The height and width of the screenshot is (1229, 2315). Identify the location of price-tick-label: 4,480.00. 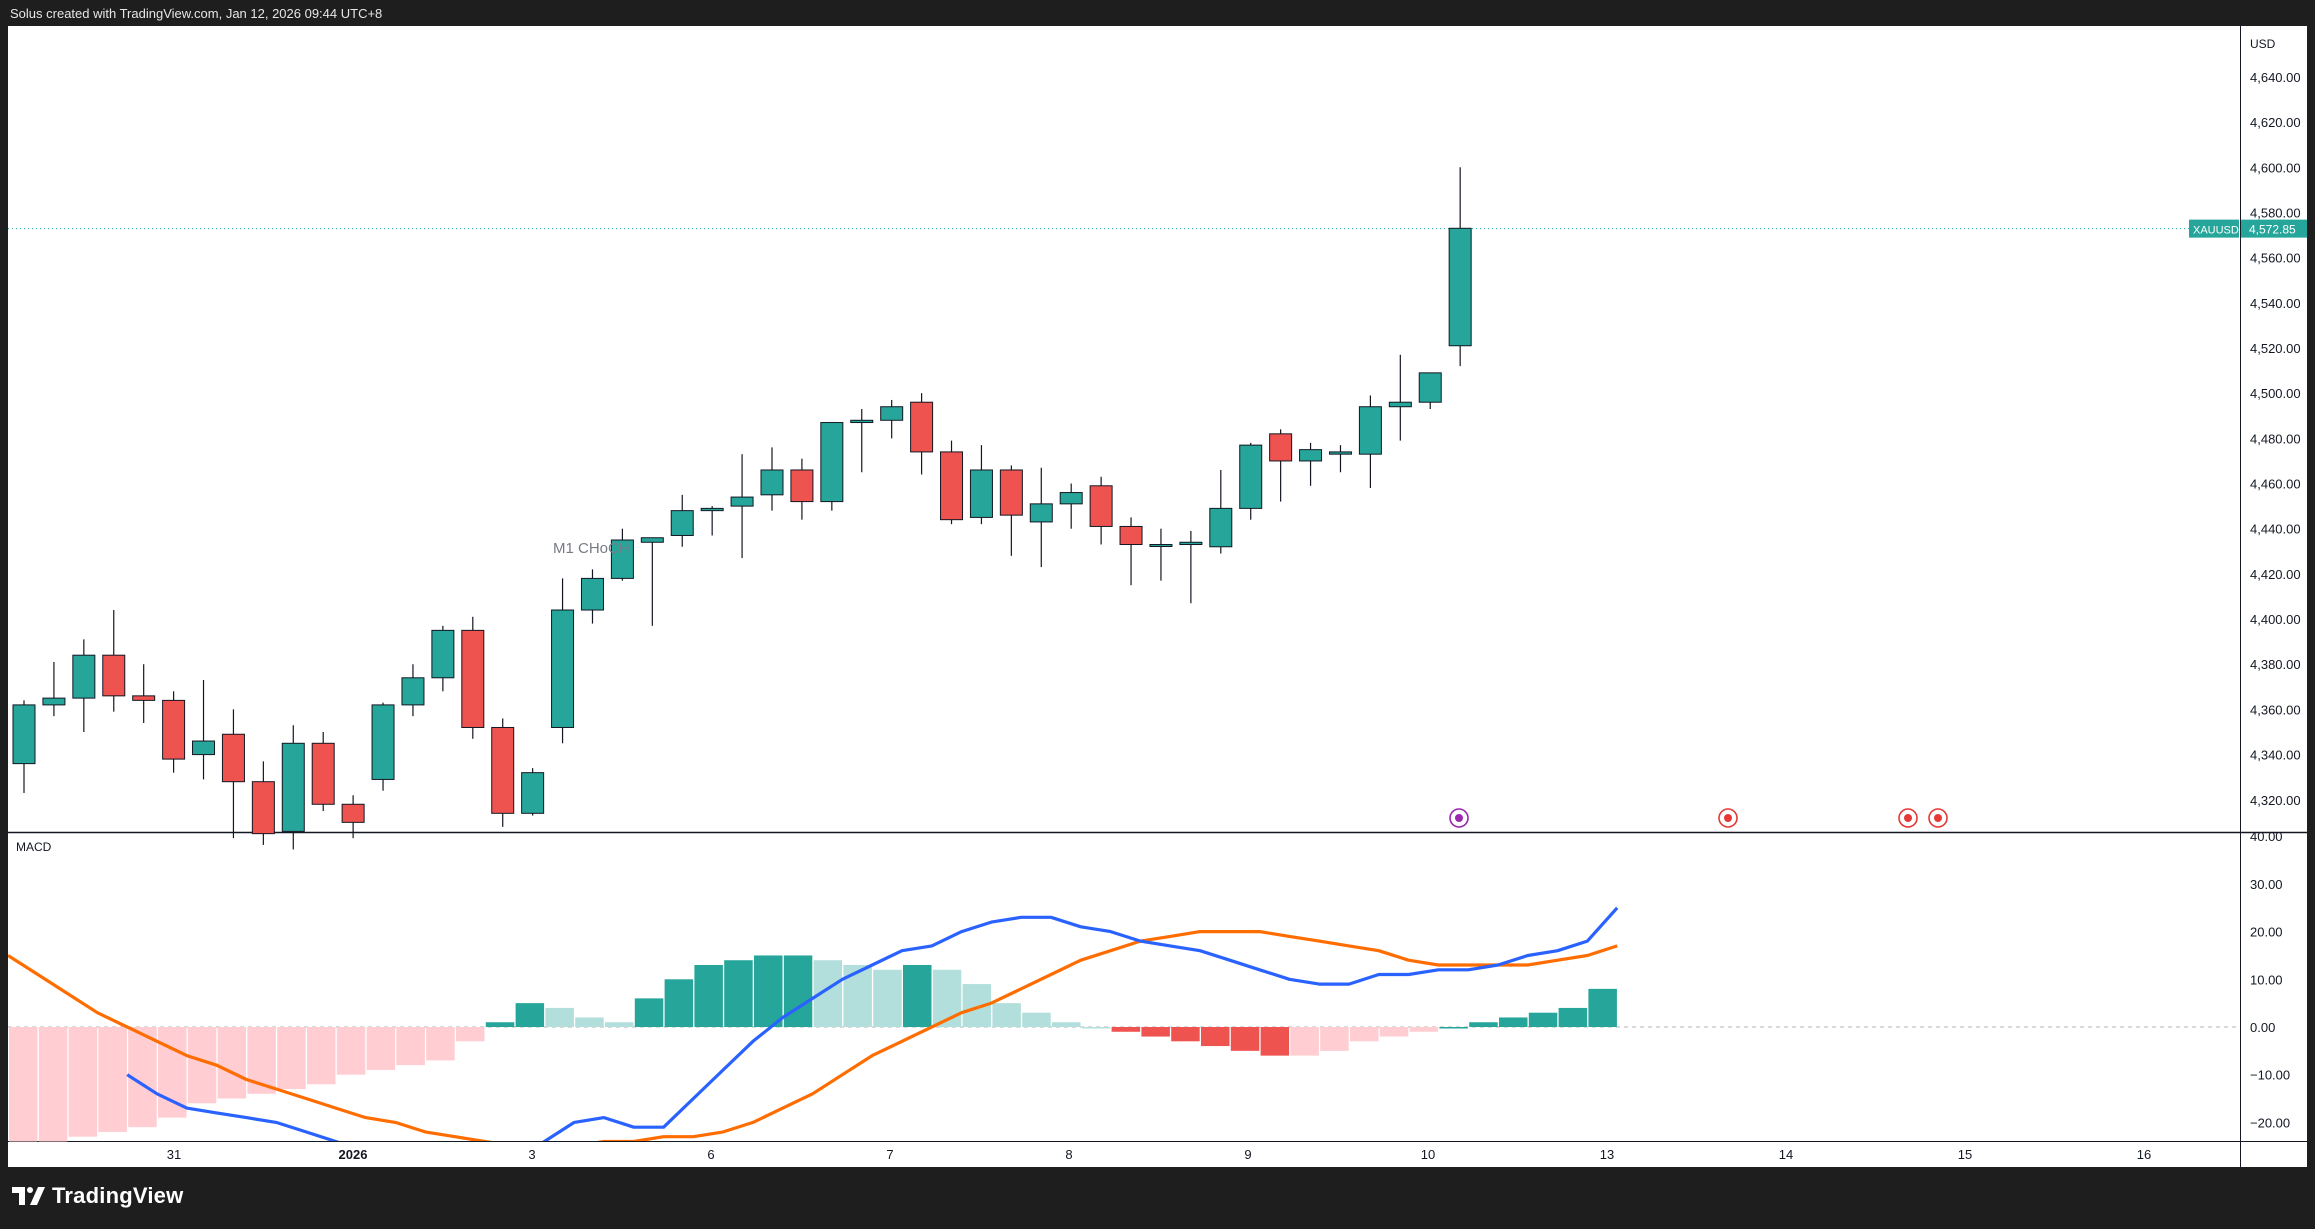
(2275, 438).